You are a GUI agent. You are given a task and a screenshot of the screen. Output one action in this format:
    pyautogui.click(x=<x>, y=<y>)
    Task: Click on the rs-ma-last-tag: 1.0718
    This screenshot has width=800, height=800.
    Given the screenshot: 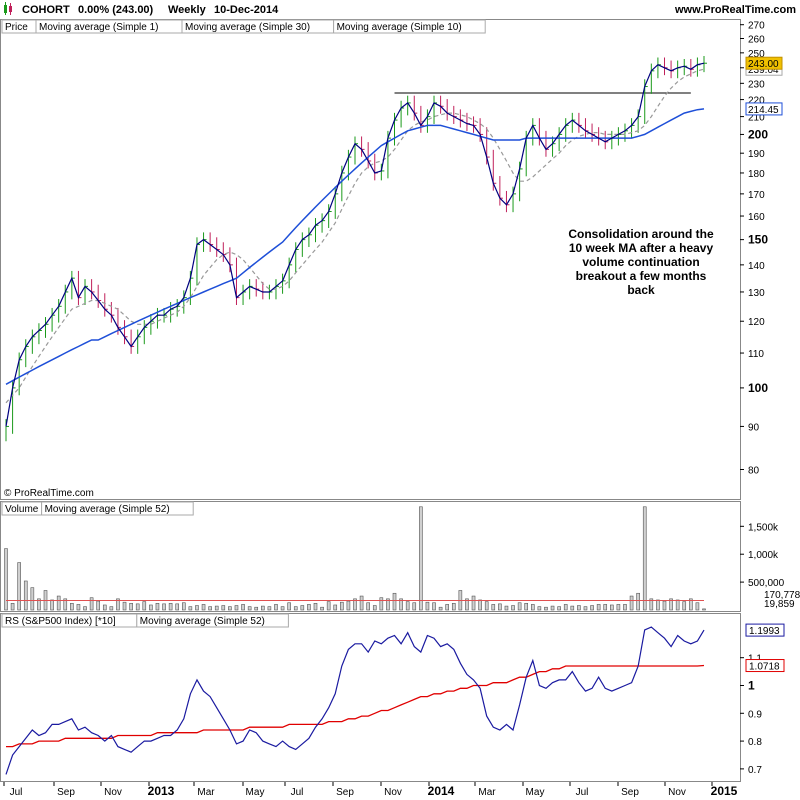 What is the action you would take?
    pyautogui.click(x=764, y=667)
    